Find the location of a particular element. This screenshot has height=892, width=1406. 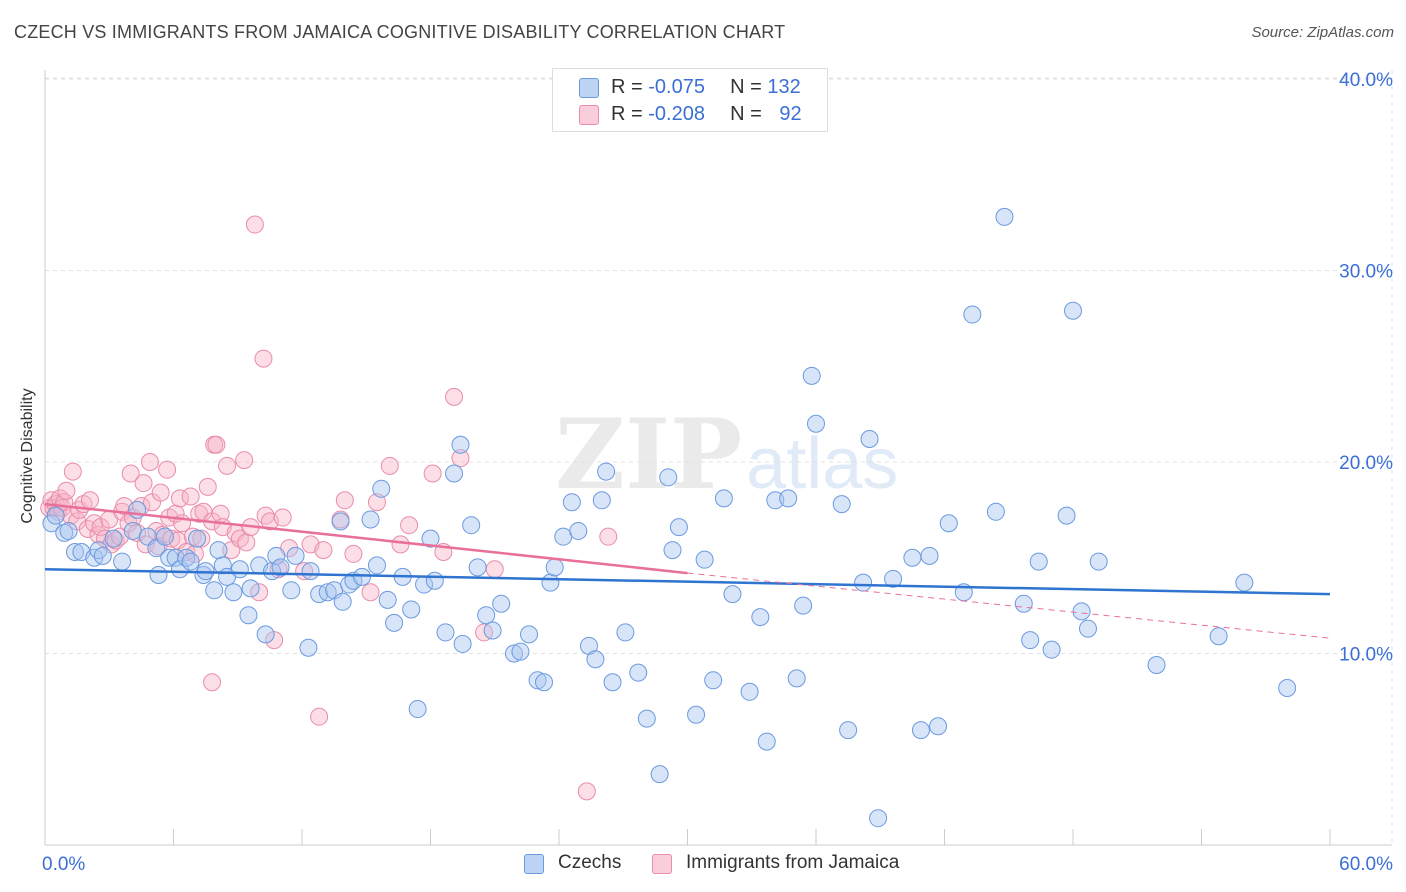

chart-legend: Czechs Immigrants from Jamaica is located at coordinates (703, 864).